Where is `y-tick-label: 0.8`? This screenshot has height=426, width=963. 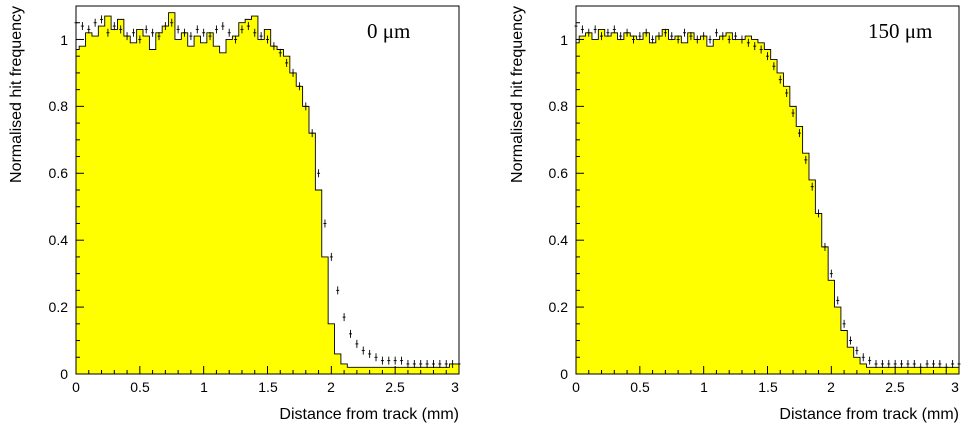
y-tick-label: 0.8 is located at coordinates (59, 106).